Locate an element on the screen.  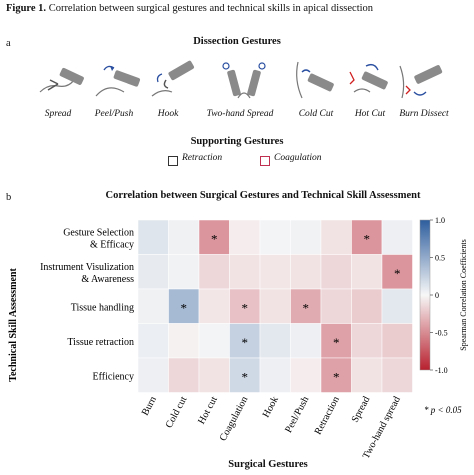
coagulation-legend-label: Coagulation is located at coordinates (298, 158).